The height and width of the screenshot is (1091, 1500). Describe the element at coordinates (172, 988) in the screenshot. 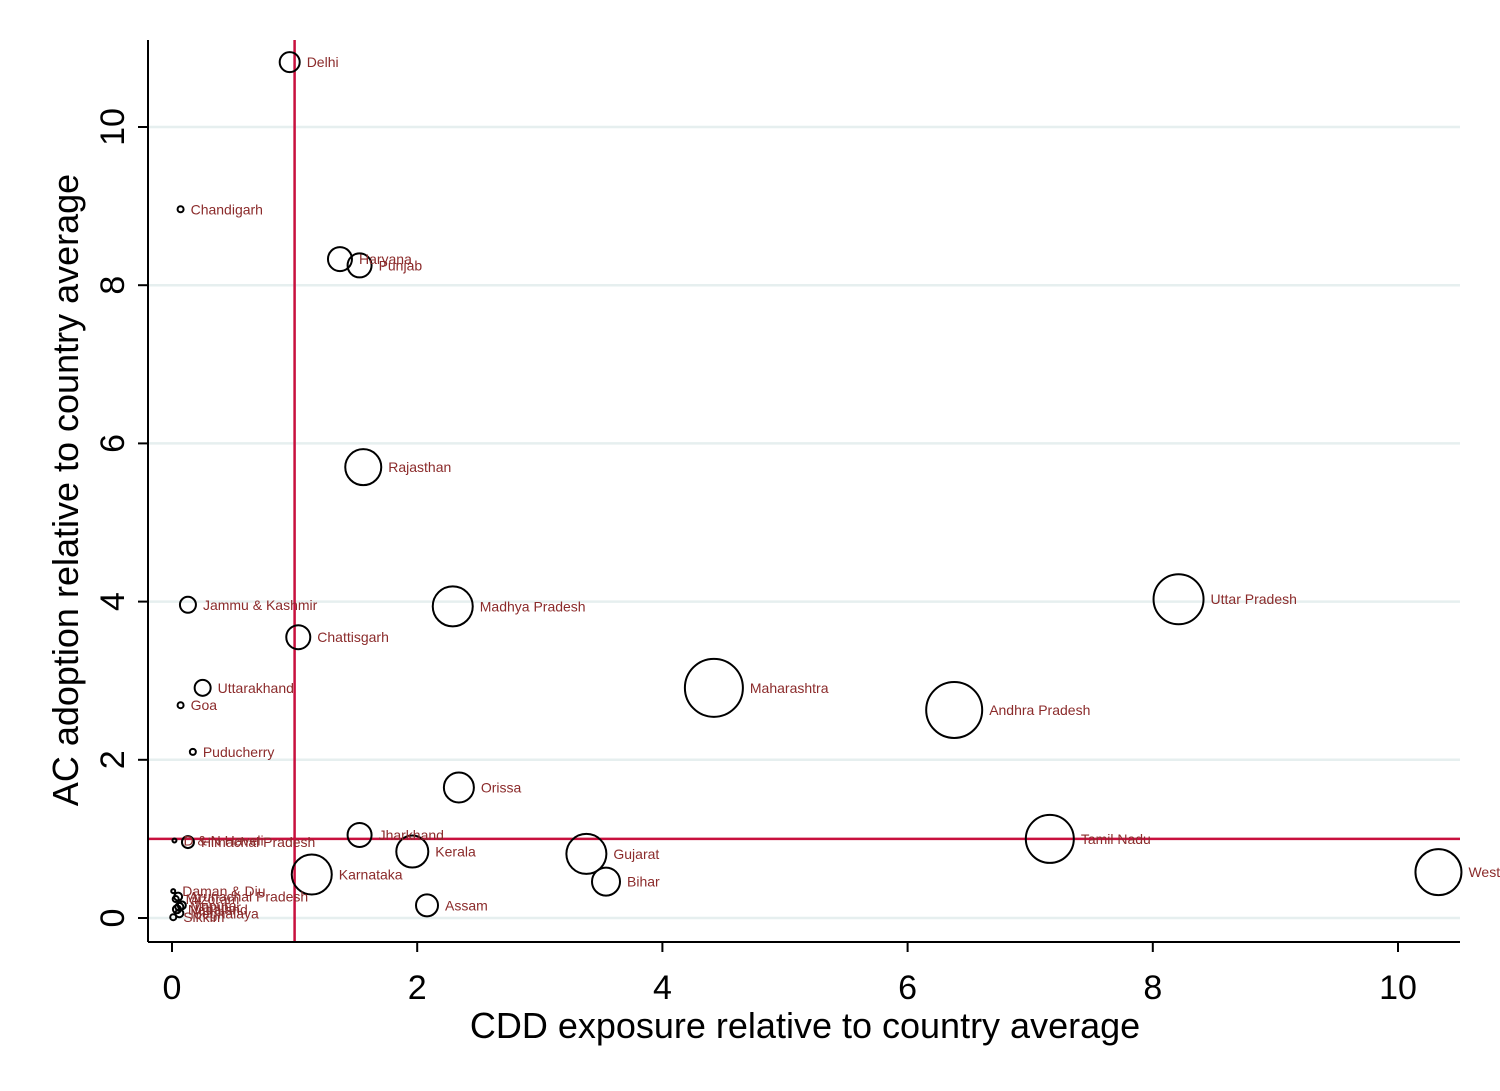

I see `x-tick-label: 0` at that location.